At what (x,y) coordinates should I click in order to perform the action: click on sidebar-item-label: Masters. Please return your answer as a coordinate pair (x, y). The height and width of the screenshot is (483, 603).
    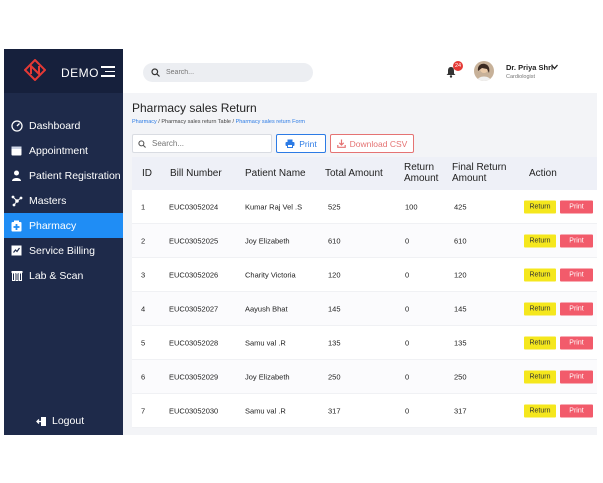
    Looking at the image, I should click on (48, 200).